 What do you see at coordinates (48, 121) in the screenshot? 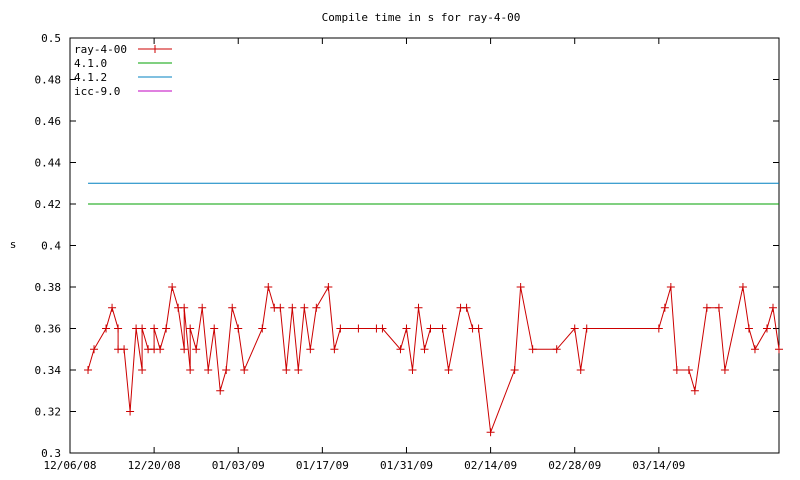
I see `y-tick-label: 0.46` at bounding box center [48, 121].